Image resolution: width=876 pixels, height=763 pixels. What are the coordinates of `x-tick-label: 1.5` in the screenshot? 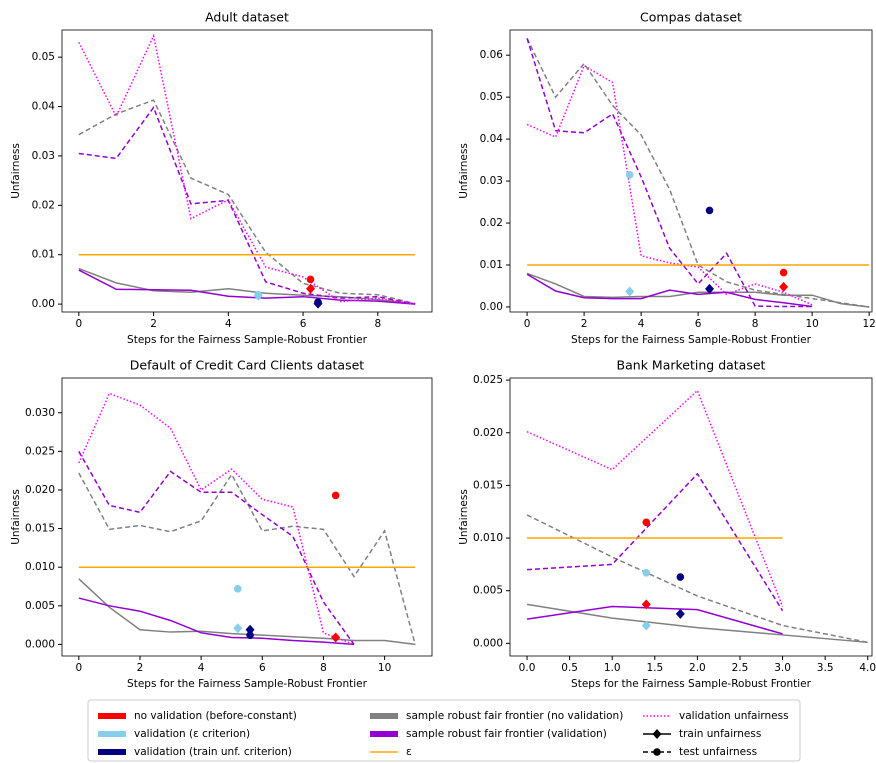 It's located at (654, 668).